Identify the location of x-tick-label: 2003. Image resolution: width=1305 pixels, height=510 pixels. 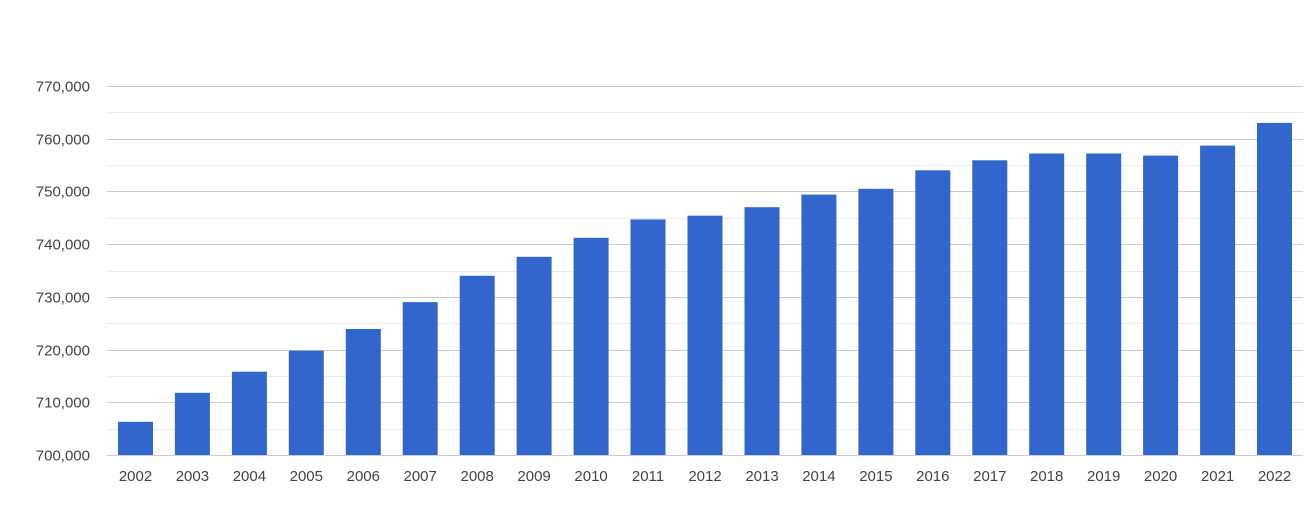
(192, 476).